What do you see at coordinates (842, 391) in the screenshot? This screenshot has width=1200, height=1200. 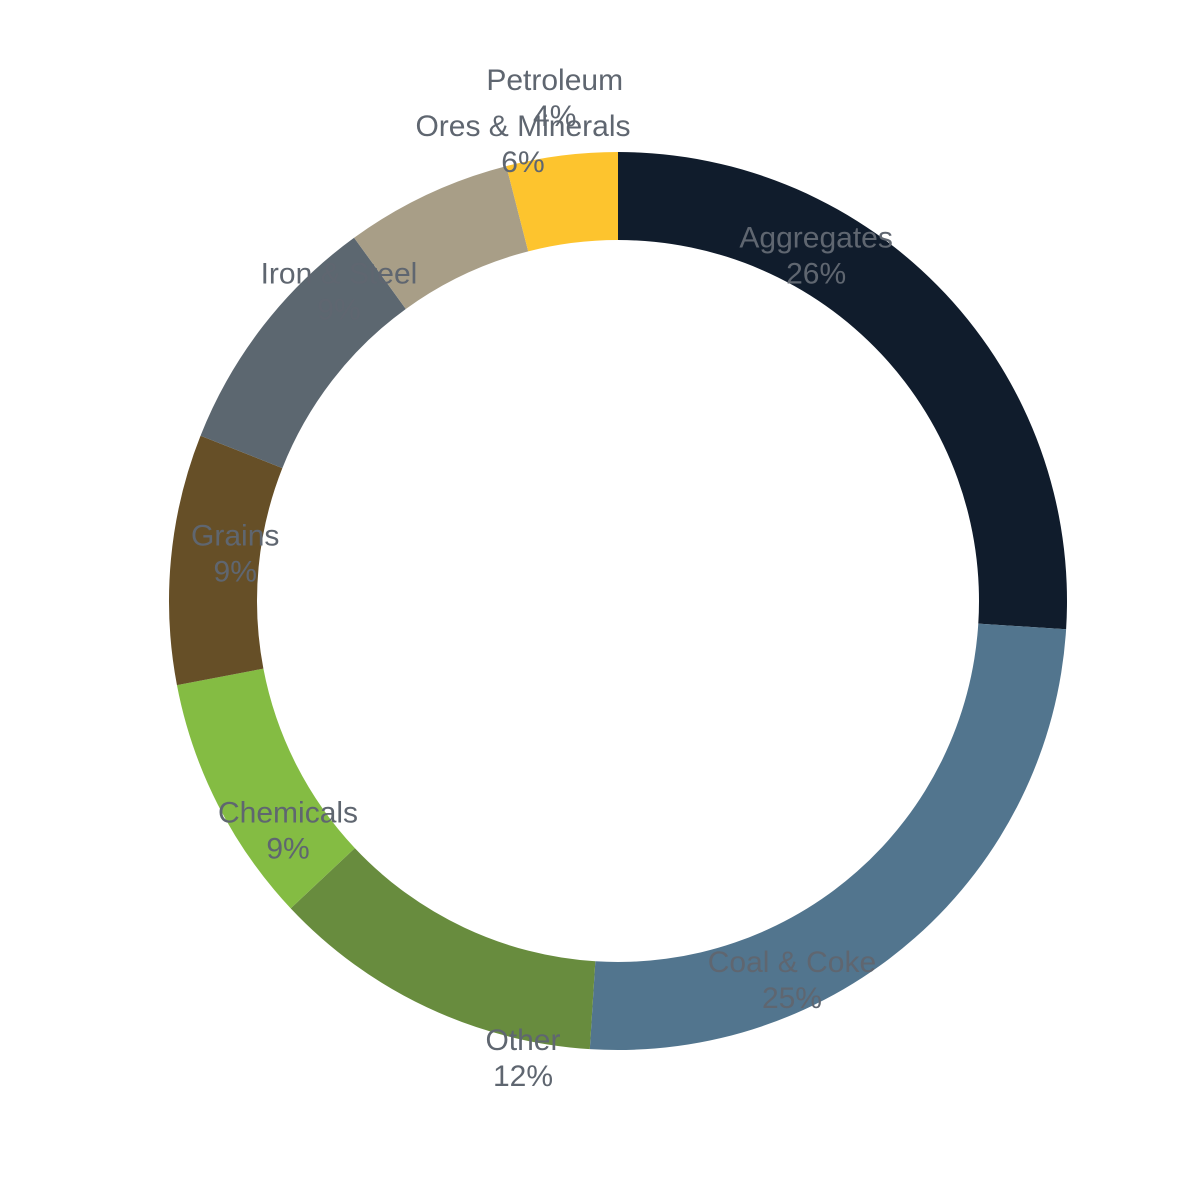 I see `slice-aggregates` at bounding box center [842, 391].